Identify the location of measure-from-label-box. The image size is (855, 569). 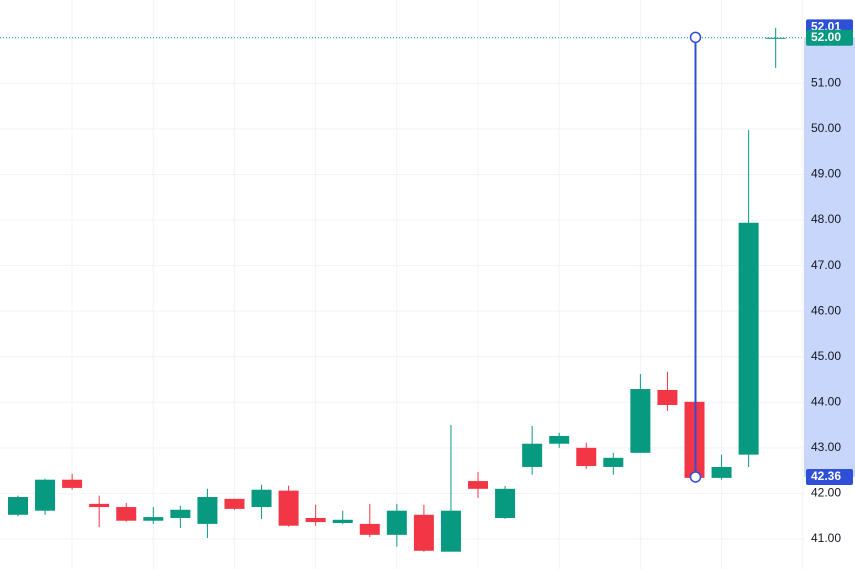
(829, 476).